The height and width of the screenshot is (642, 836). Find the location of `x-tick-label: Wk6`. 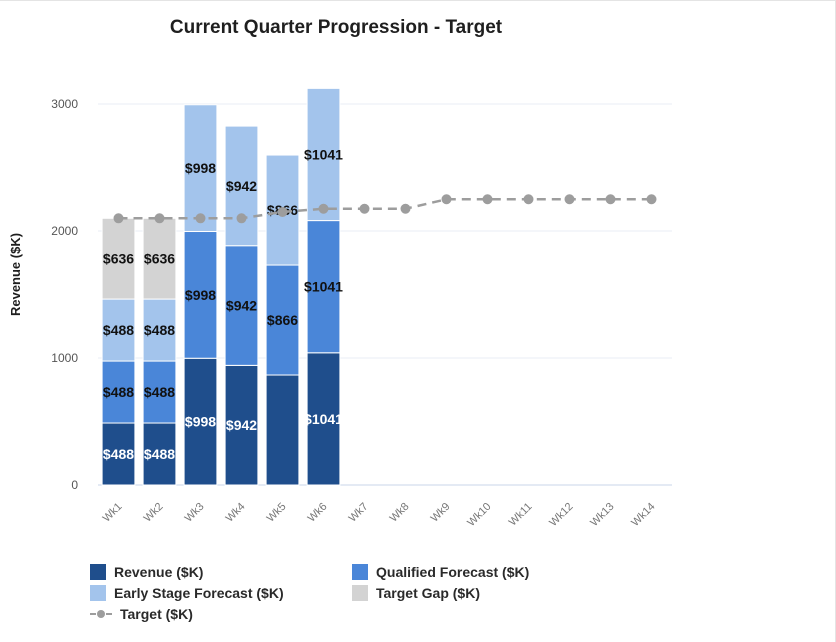

x-tick-label: Wk6 is located at coordinates (318, 513).